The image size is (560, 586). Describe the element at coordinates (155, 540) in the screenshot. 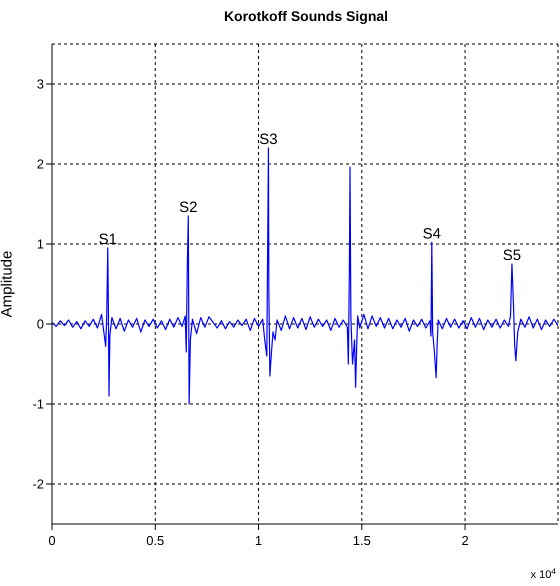

I see `x-tick-label: 0.5` at that location.